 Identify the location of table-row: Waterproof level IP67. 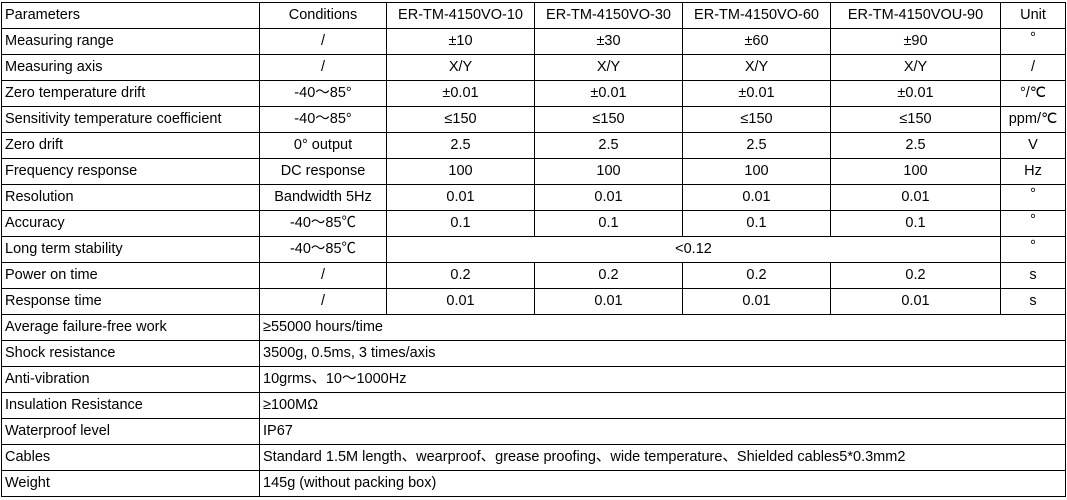
(533, 431).